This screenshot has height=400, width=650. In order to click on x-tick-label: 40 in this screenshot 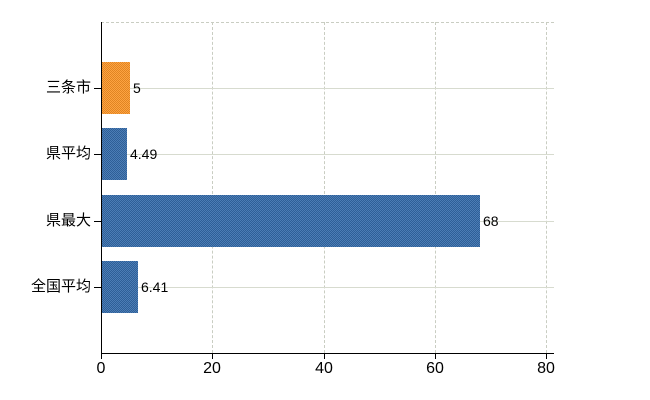, I will do `click(324, 368)`.